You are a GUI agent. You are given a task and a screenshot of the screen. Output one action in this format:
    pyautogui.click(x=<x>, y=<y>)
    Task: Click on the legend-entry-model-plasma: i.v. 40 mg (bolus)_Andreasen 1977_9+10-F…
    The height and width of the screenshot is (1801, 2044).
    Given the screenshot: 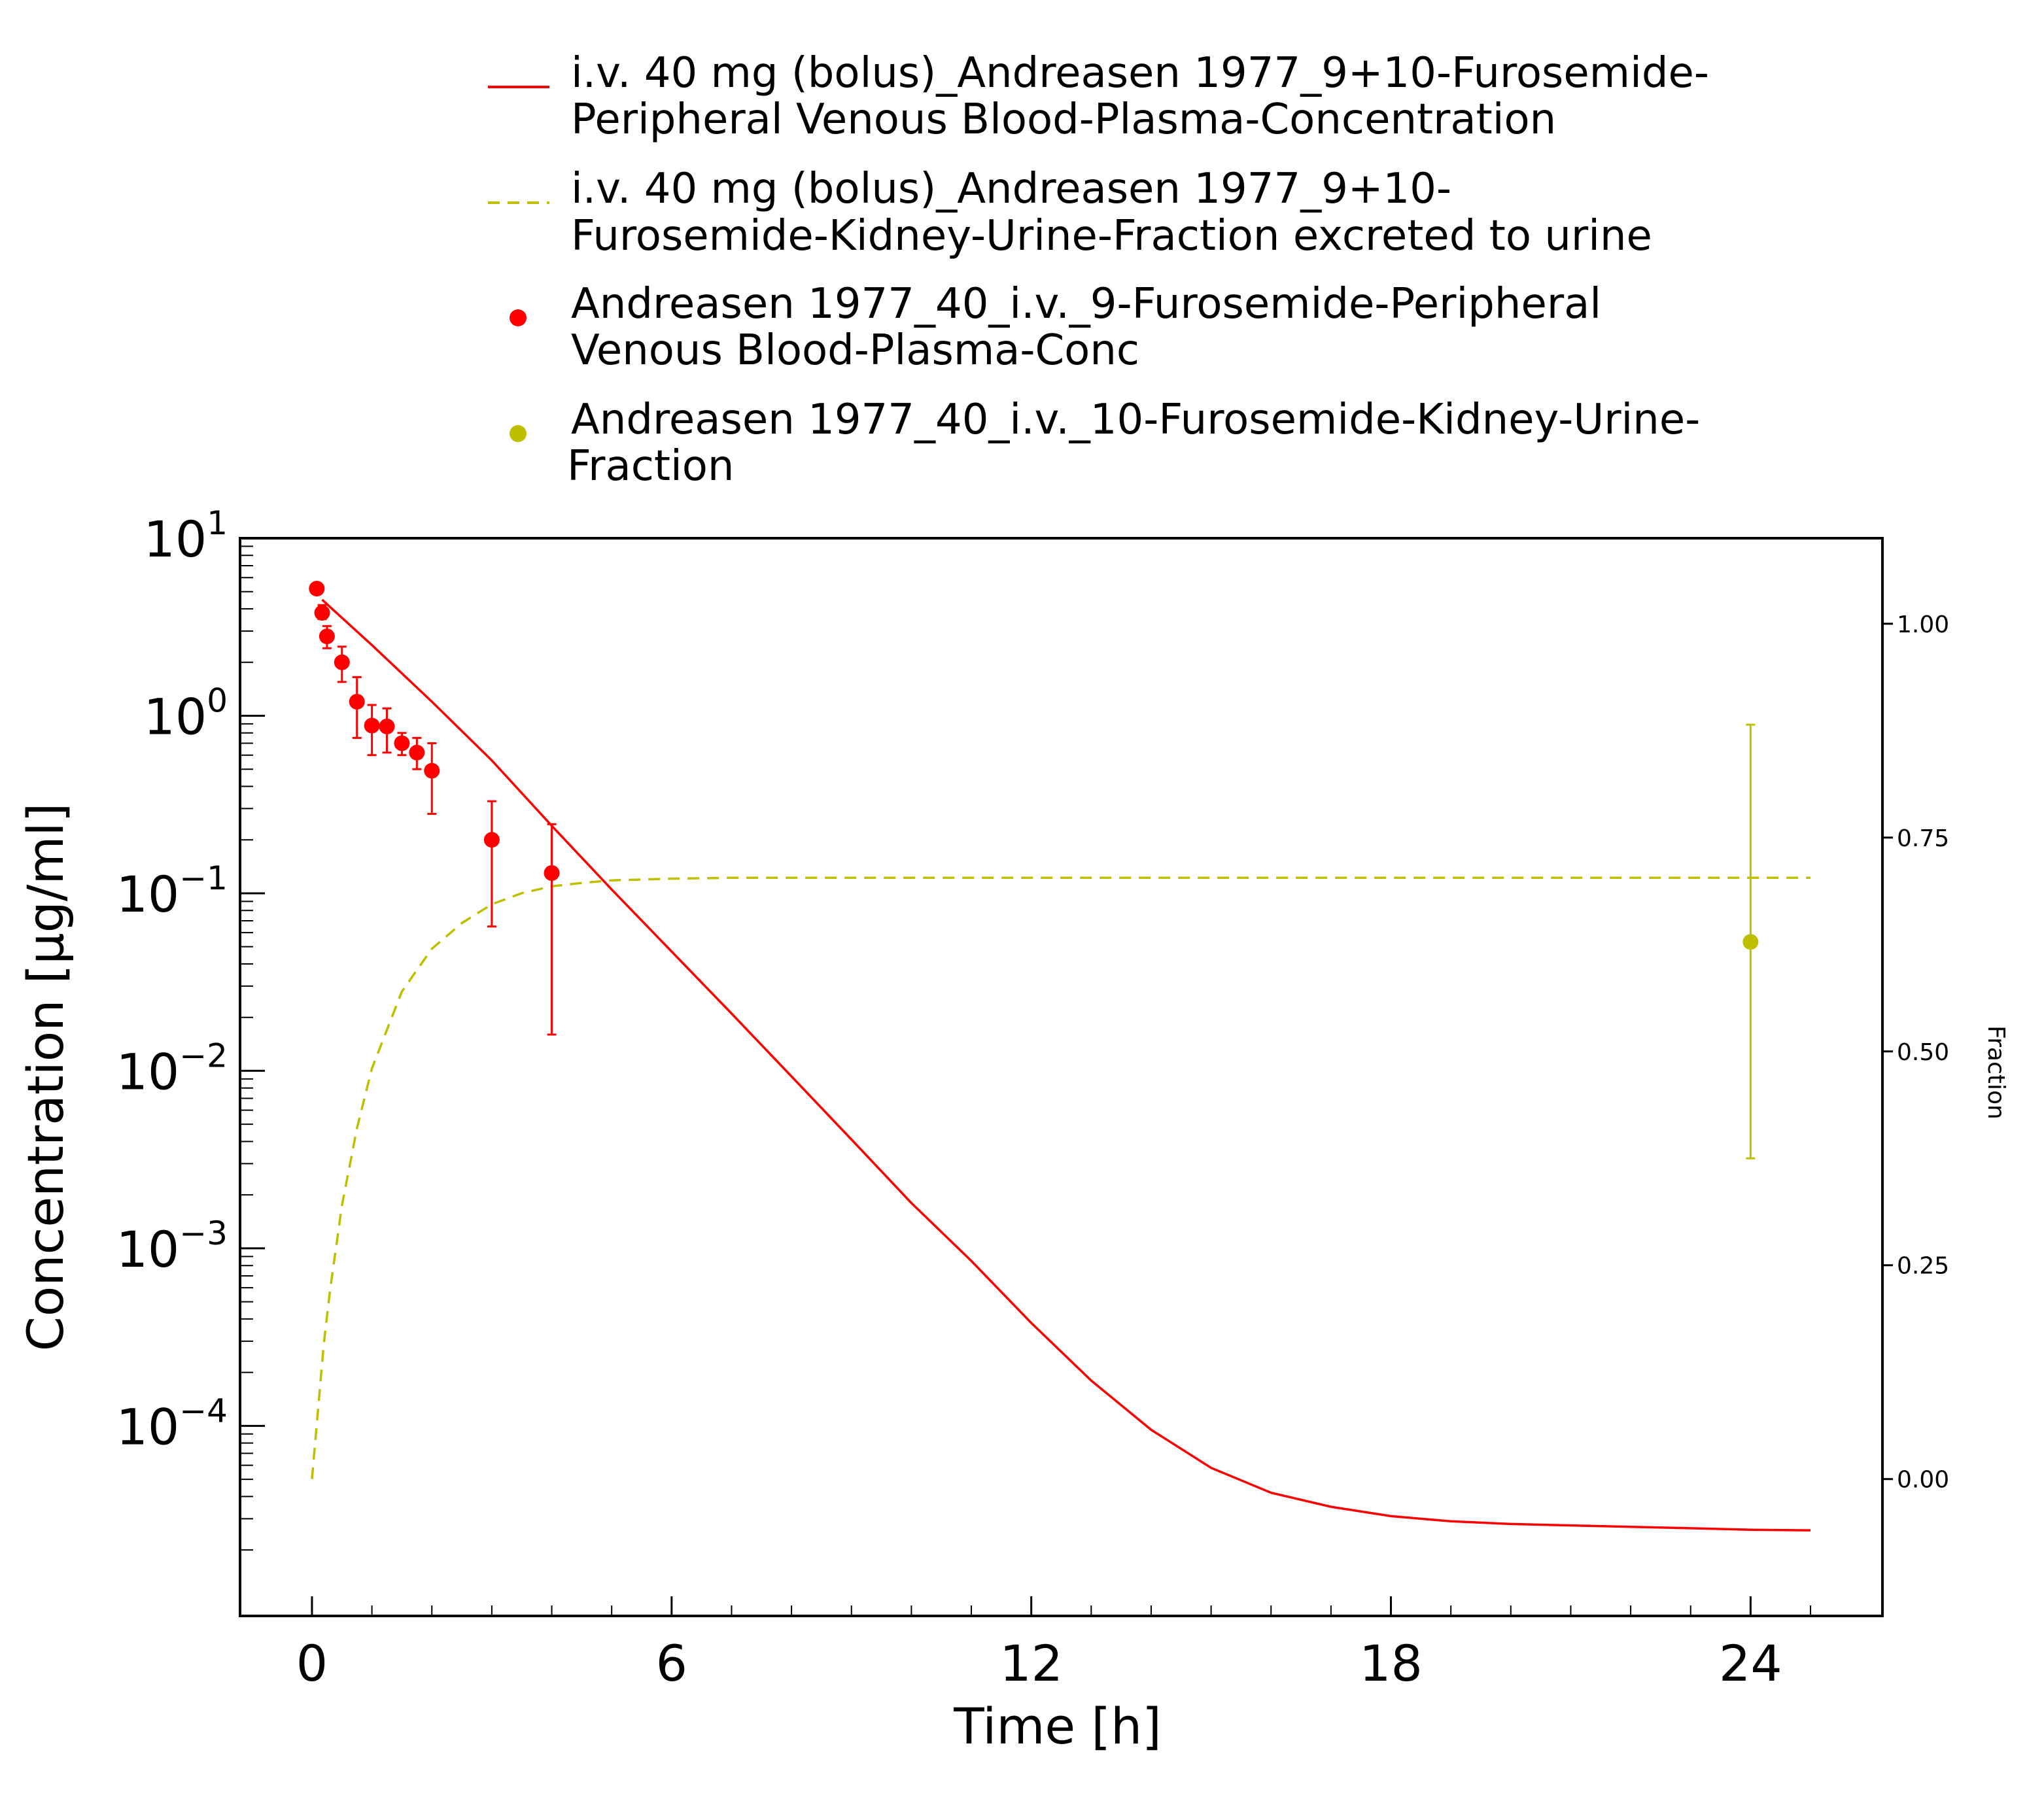 What is the action you would take?
    pyautogui.click(x=1098, y=96)
    